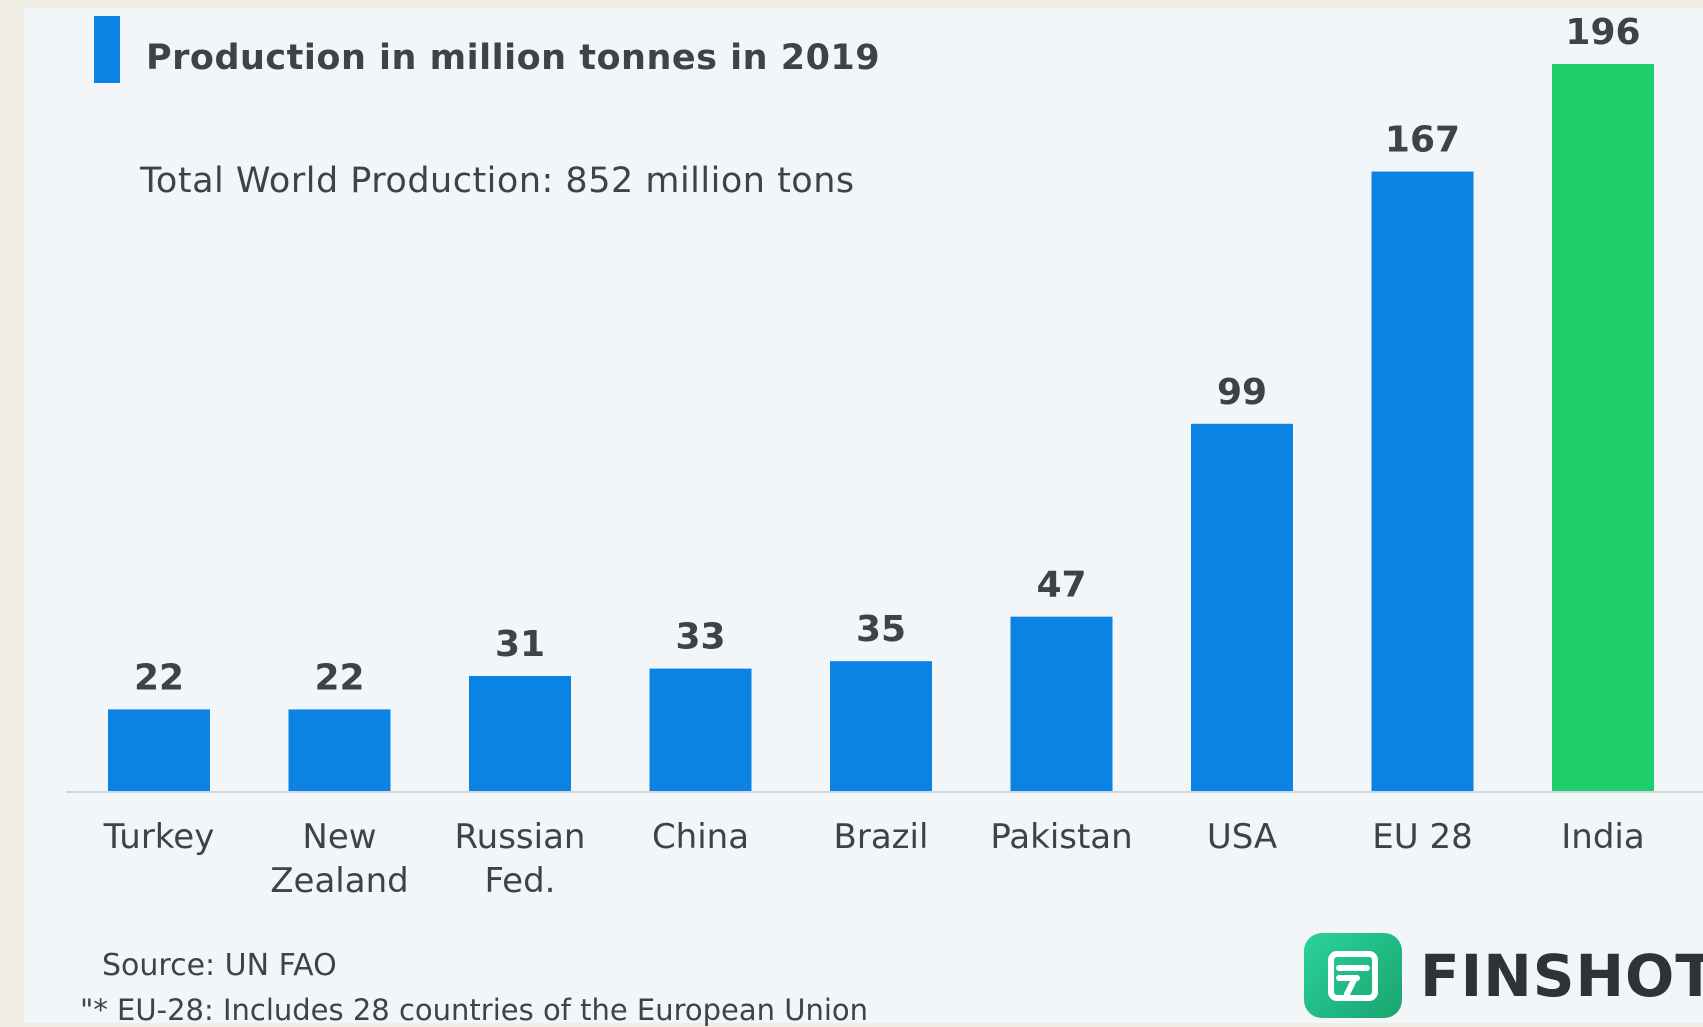 This screenshot has width=1703, height=1027. What do you see at coordinates (1422, 140) in the screenshot?
I see `data-label: 167` at bounding box center [1422, 140].